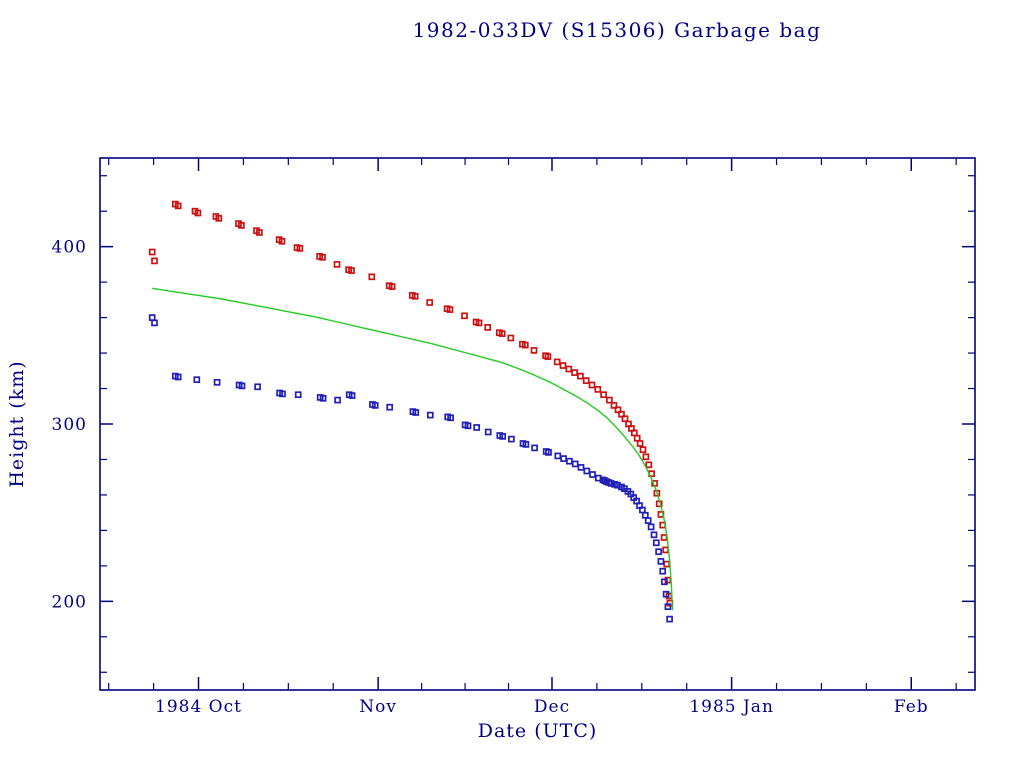 The width and height of the screenshot is (1024, 768). I want to click on y-tick-label: 300, so click(69, 425).